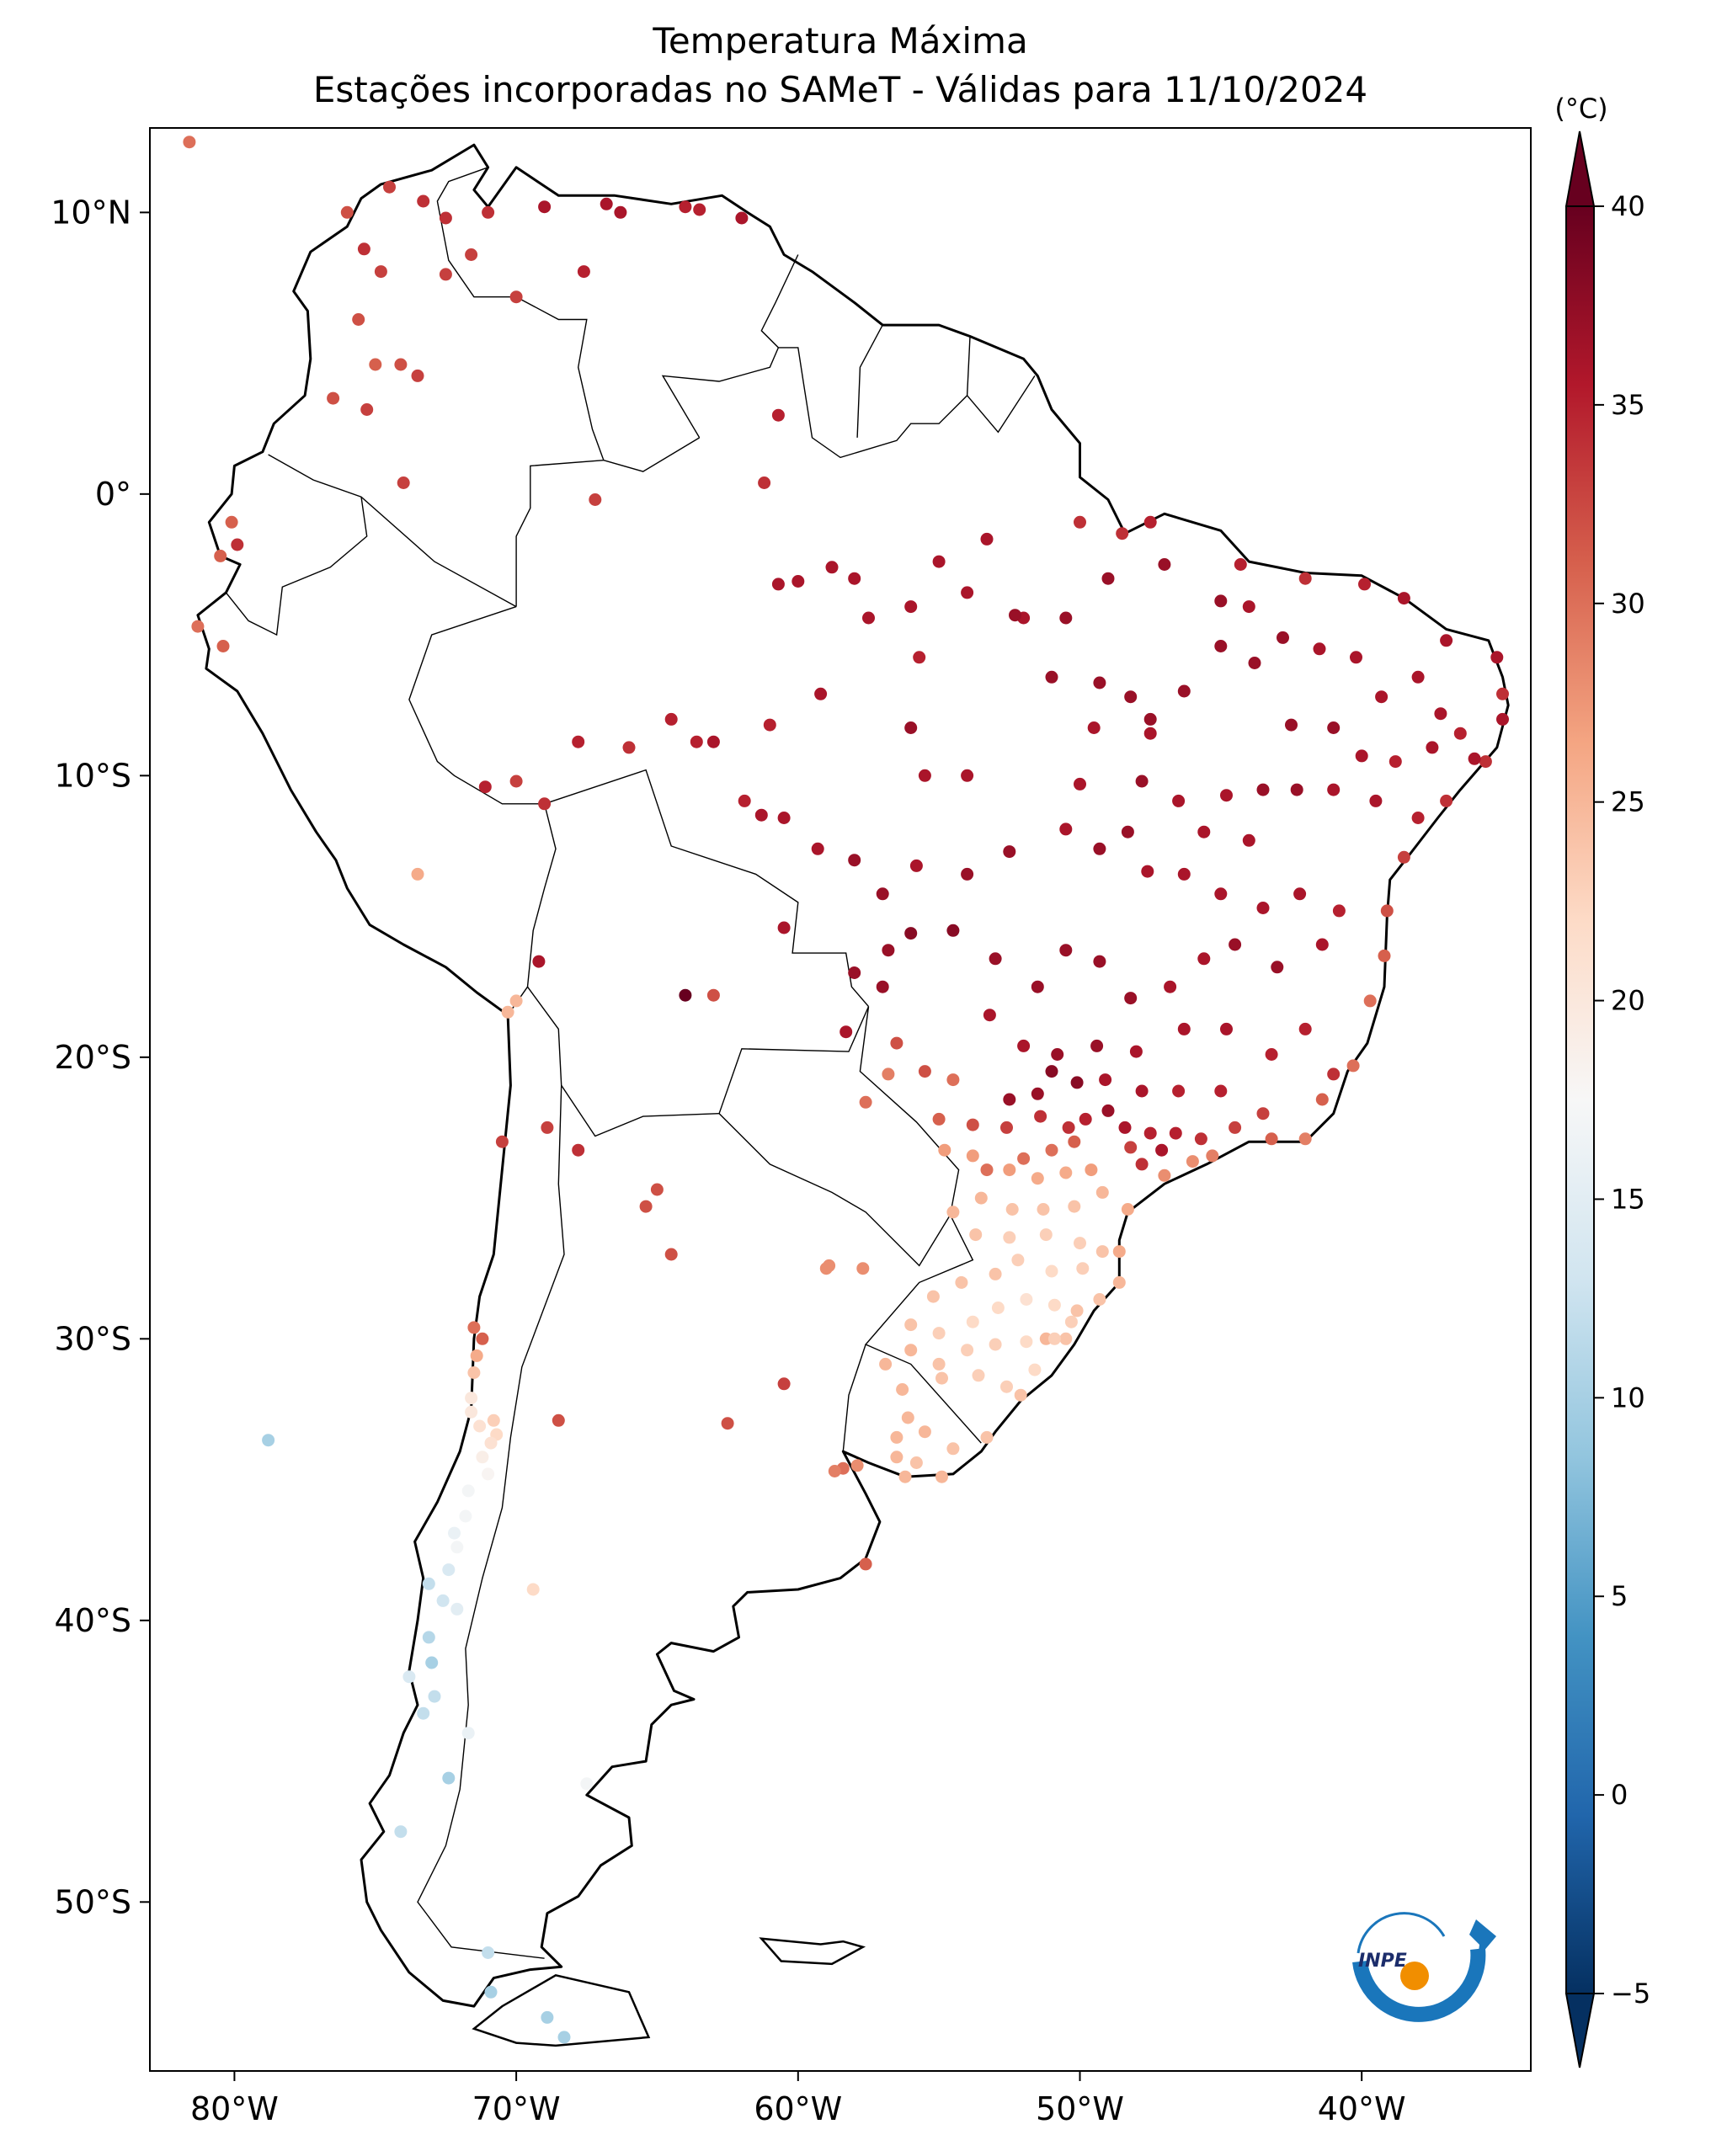 The image size is (1711, 2156). Describe the element at coordinates (1628, 1397) in the screenshot. I see `colorbar-tick-label: 10` at that location.